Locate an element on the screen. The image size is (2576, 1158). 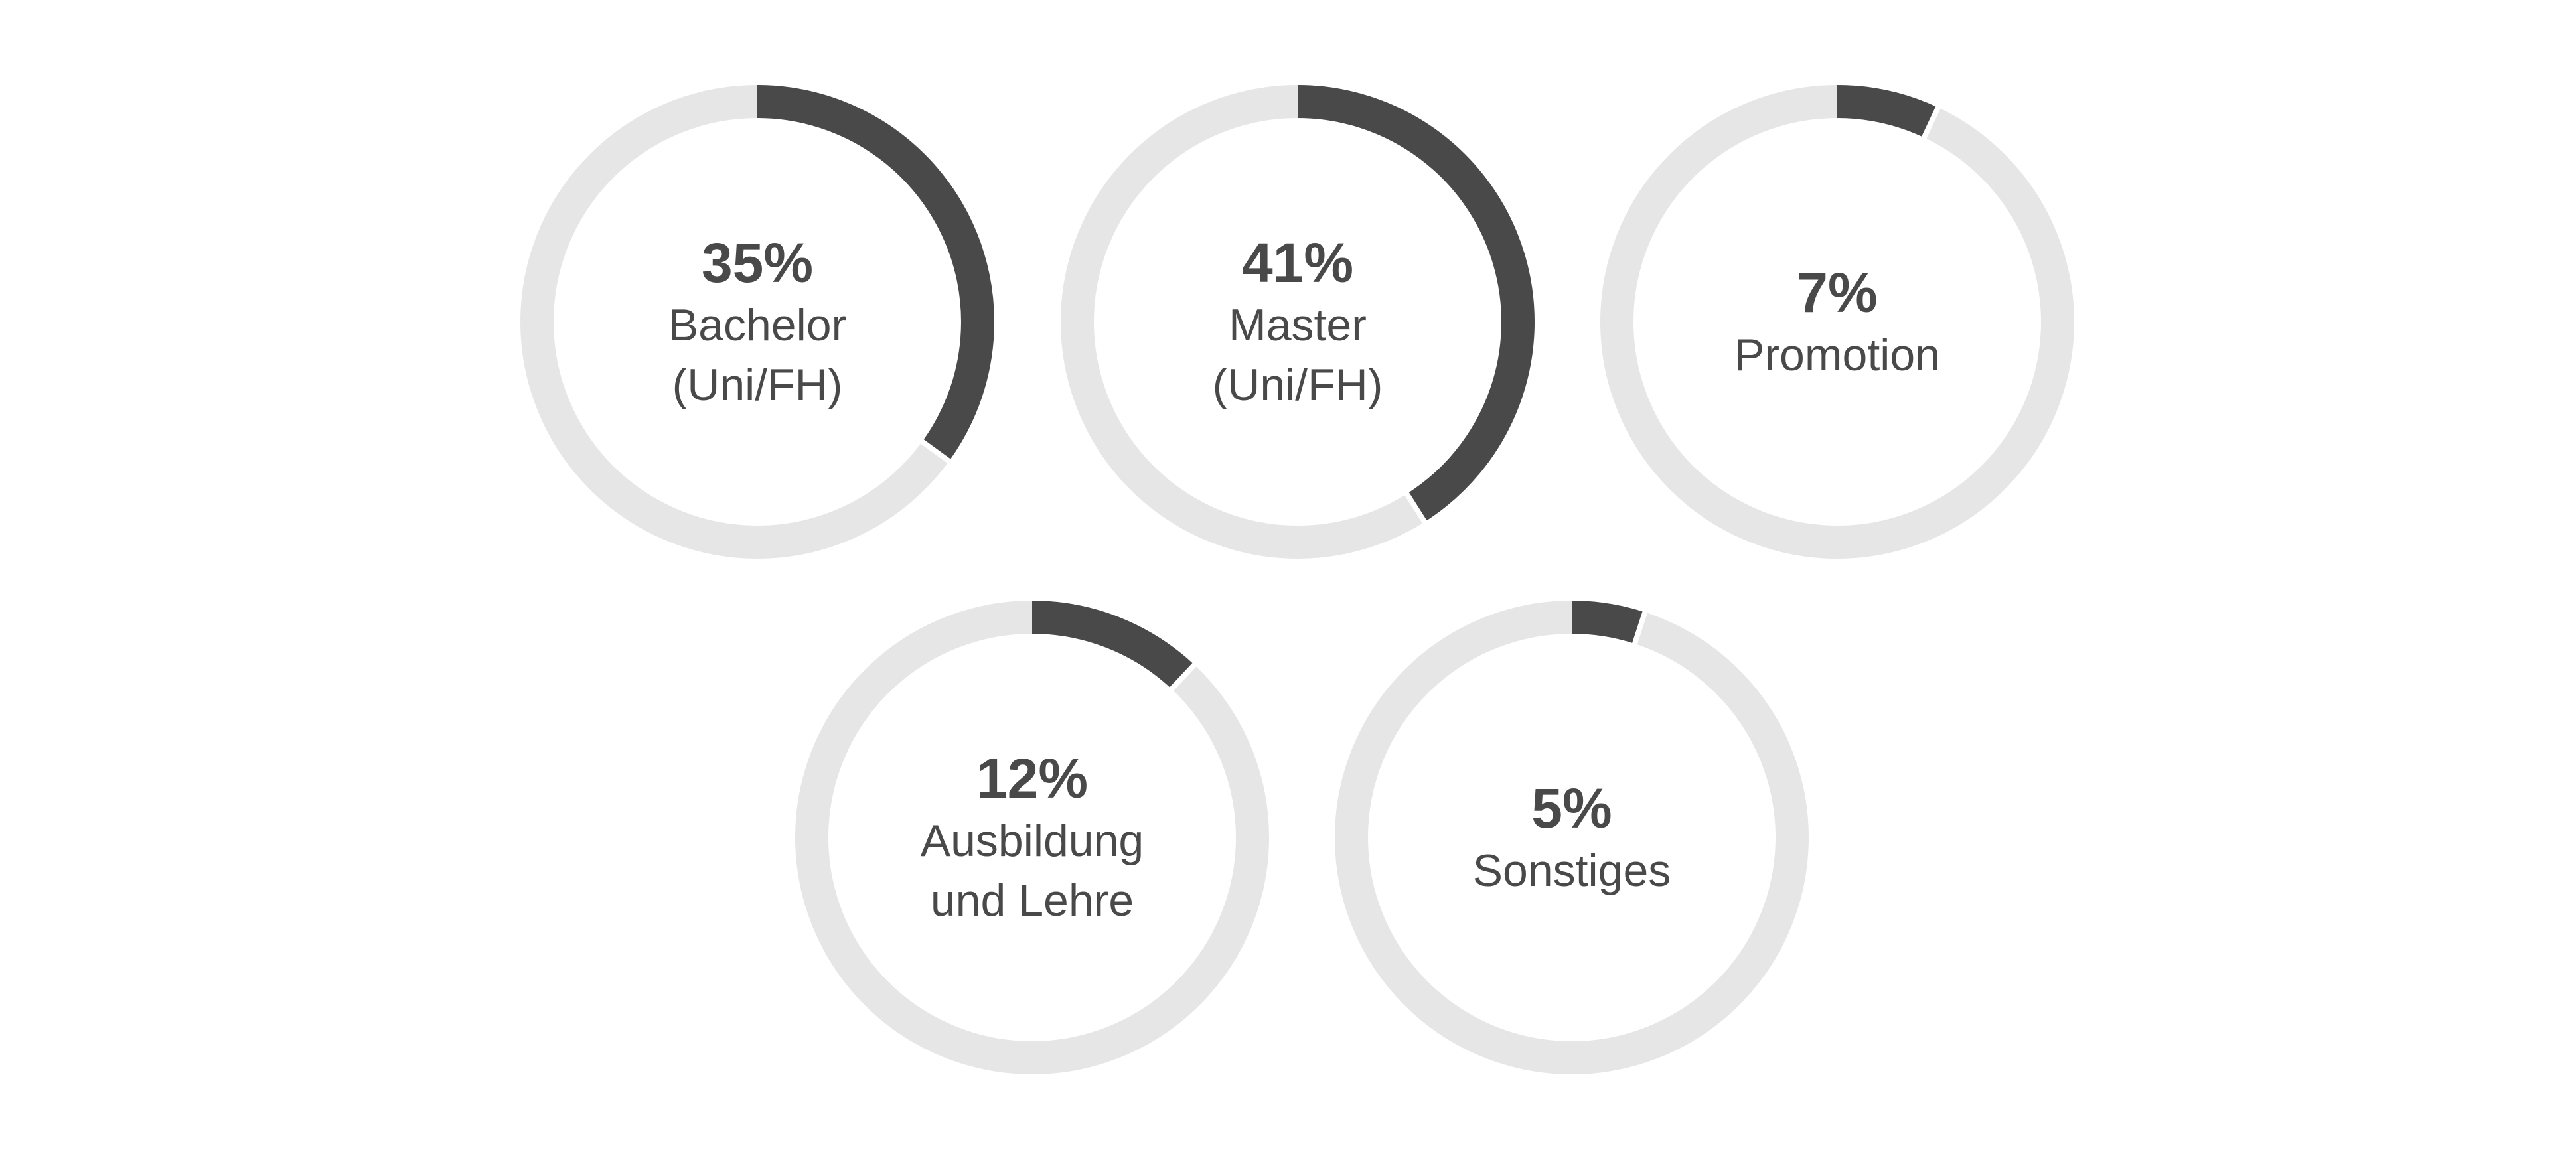
donut-category-label: Ausbildung is located at coordinates (1033, 841).